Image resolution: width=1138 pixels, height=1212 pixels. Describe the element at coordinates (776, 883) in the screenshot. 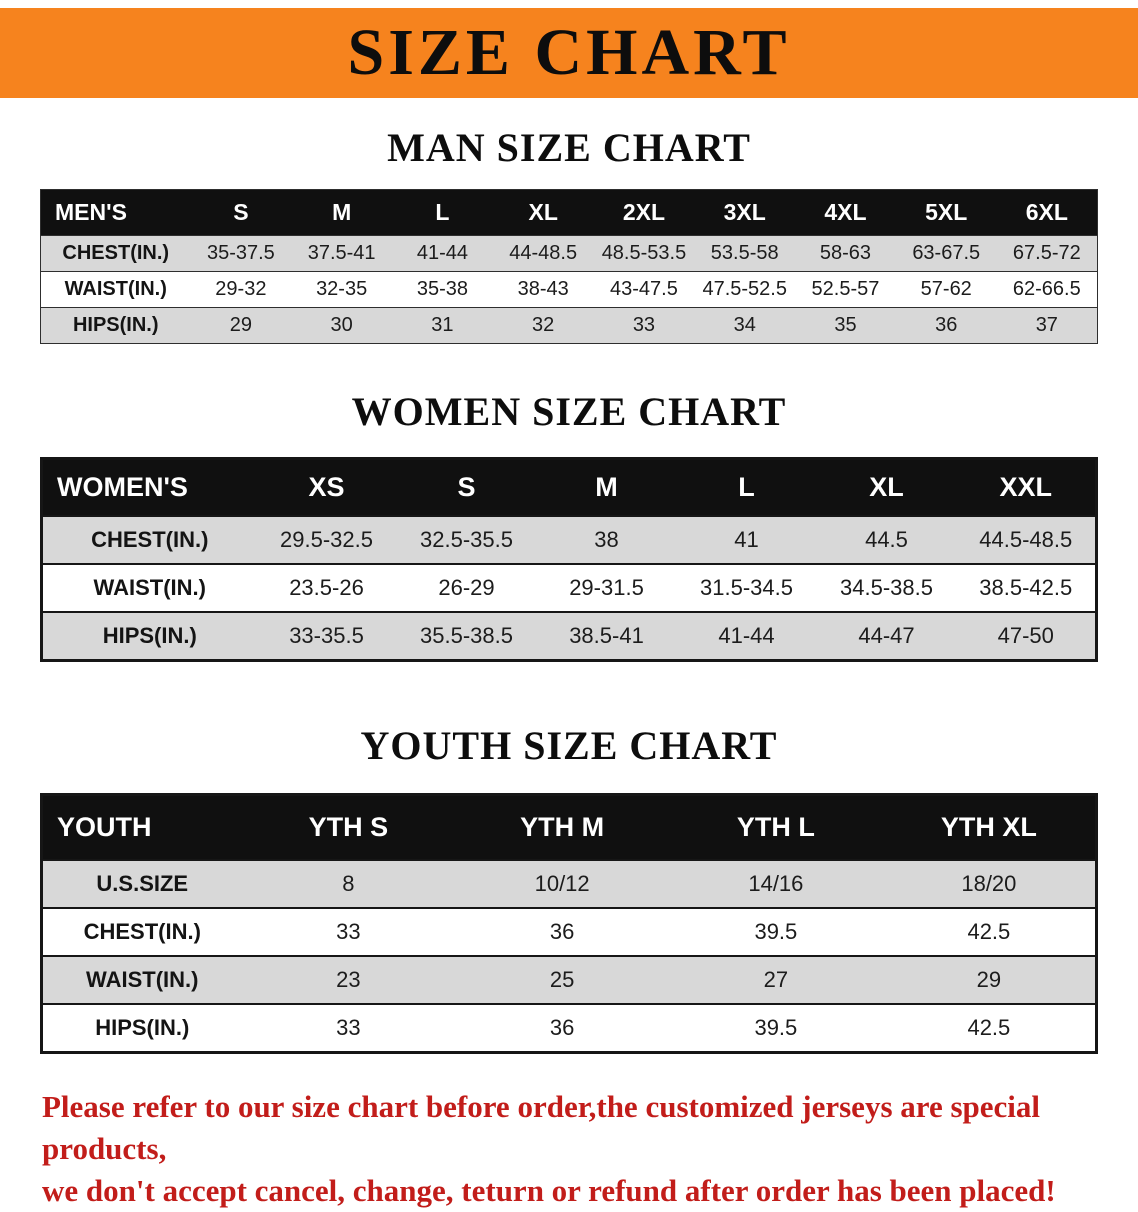

I see `size-value: 14/16` at that location.